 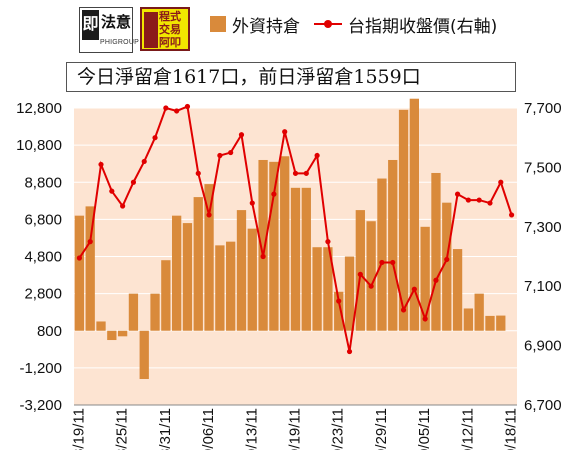 I want to click on chart-legend: 外資持倉 台指期收盤價(右軸), so click(x=354, y=24).